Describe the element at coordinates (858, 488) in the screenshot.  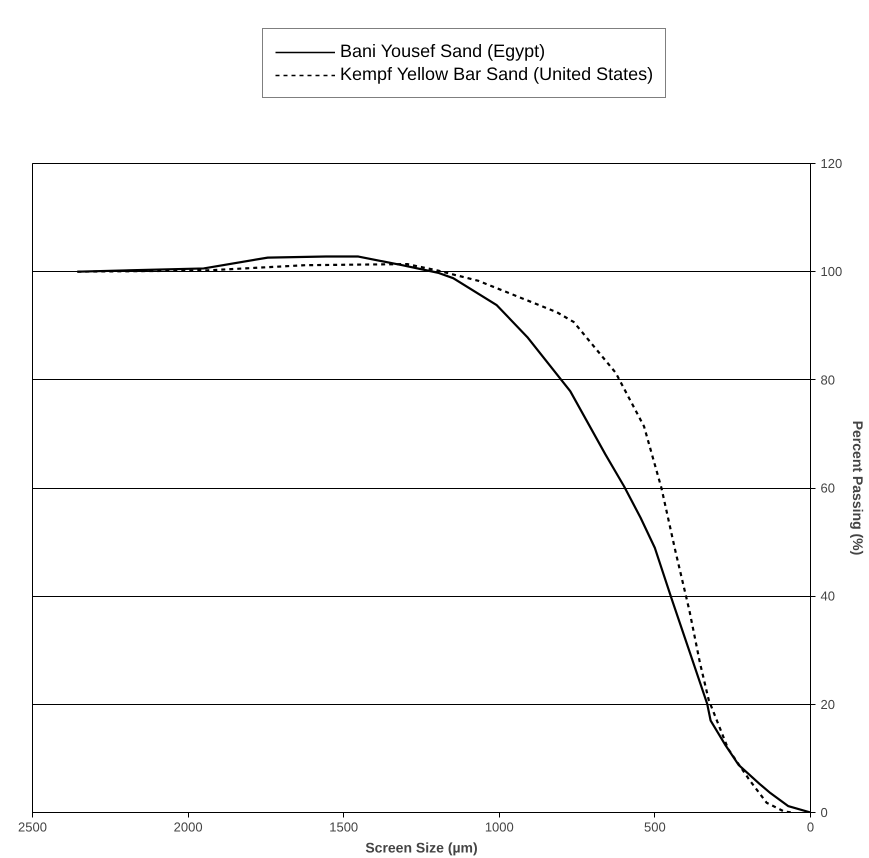
I see `y-axis-title: Percent Passing (%)` at that location.